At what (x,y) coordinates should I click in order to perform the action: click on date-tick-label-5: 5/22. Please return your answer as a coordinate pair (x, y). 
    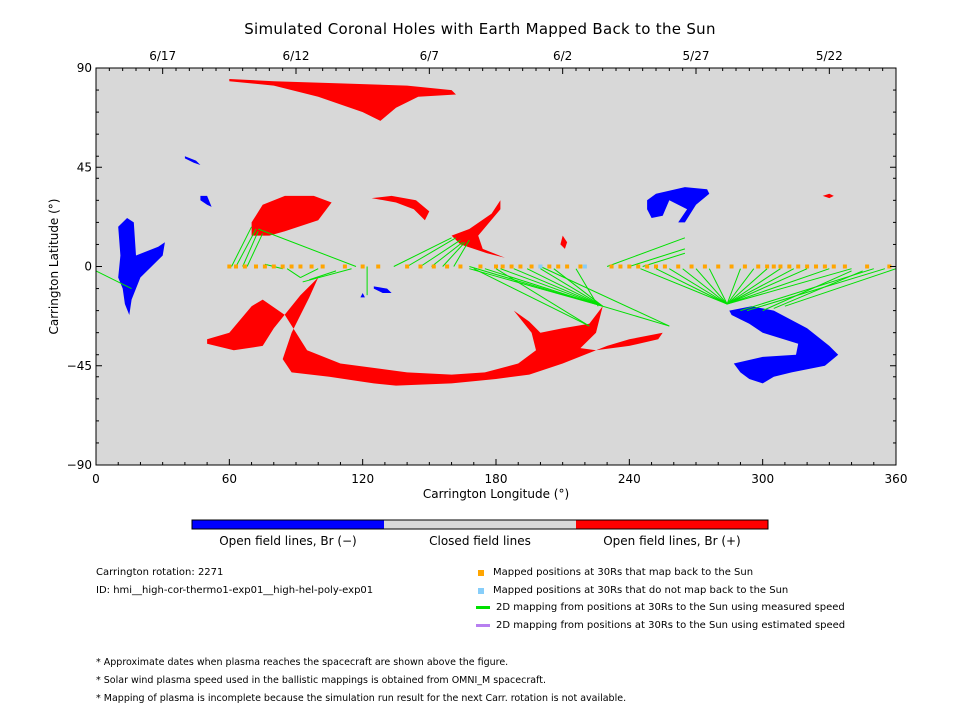
    Looking at the image, I should click on (829, 56).